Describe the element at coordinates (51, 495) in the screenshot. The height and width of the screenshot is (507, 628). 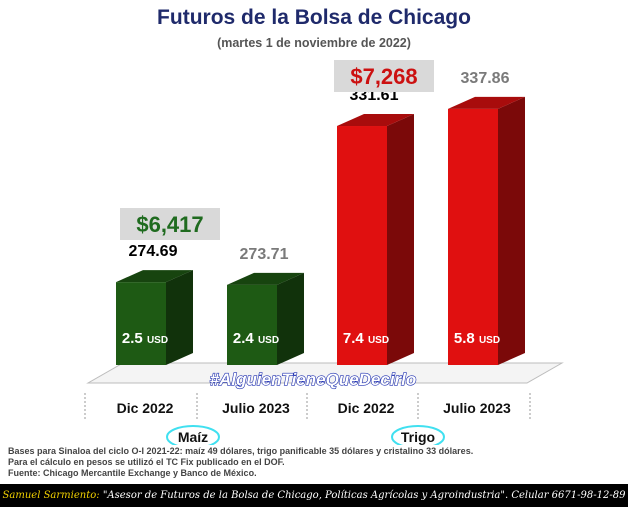
I see `footer-author: Samuel Sarmiento:` at that location.